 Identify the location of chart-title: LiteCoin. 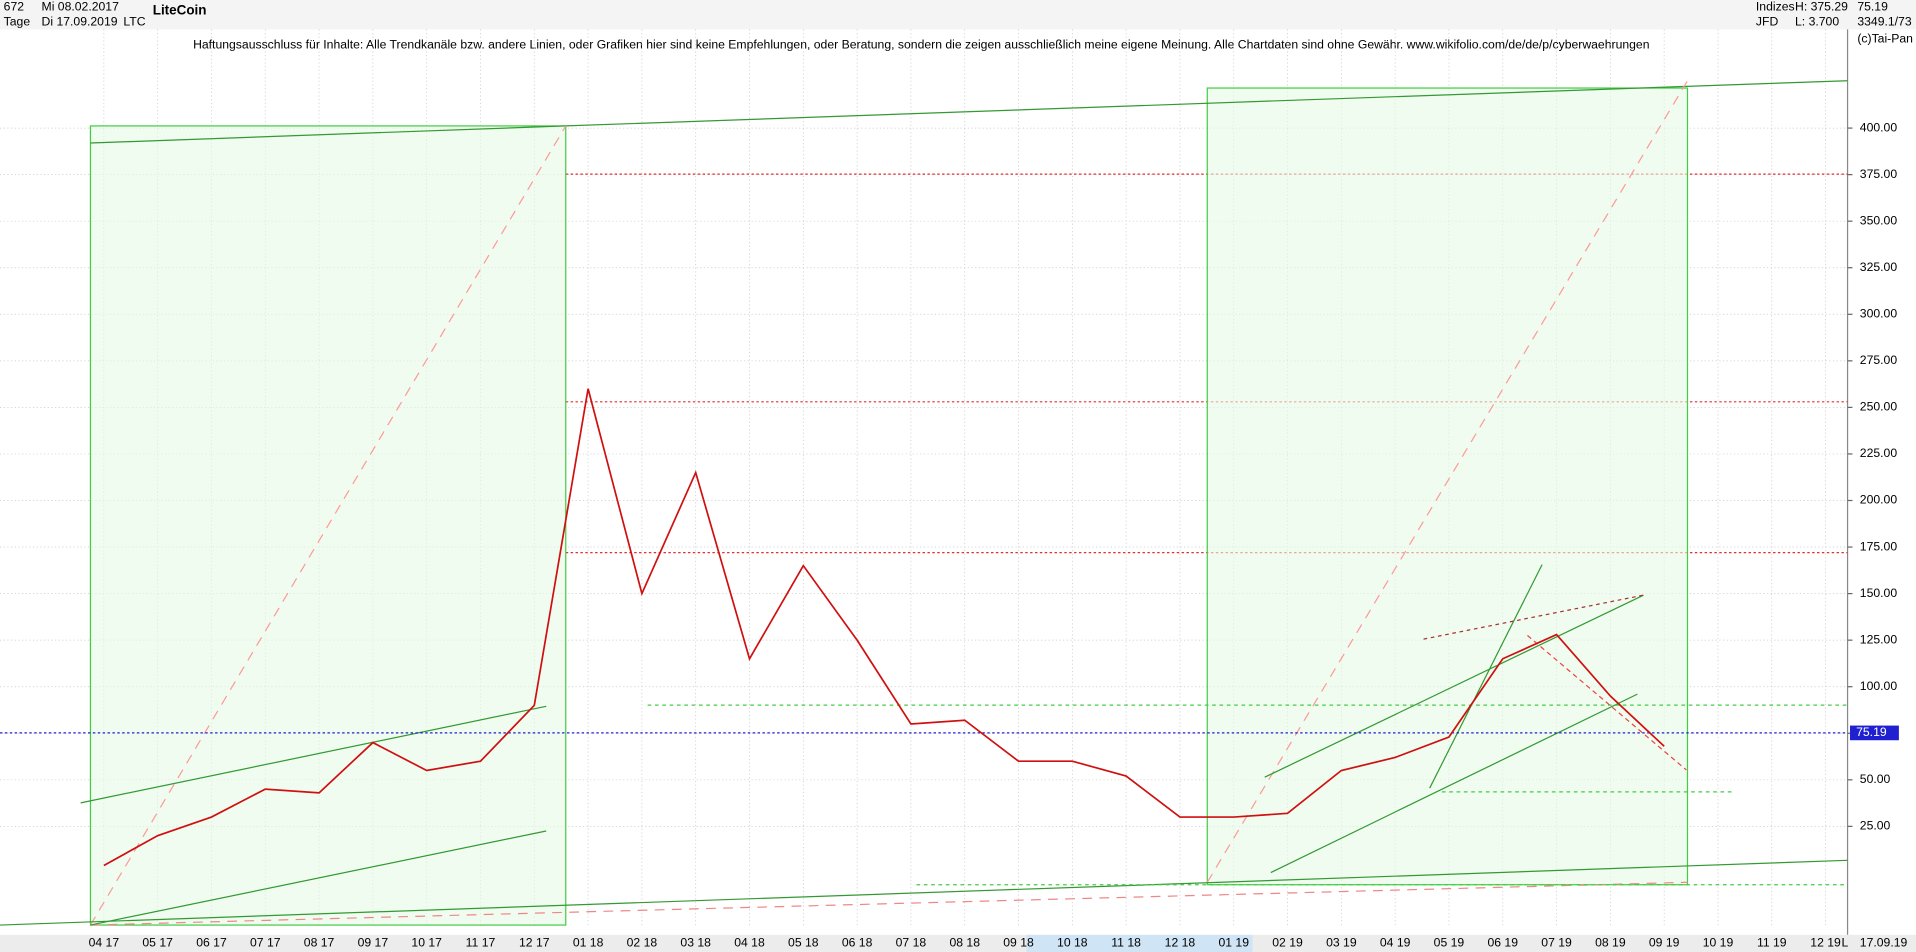
(180, 10).